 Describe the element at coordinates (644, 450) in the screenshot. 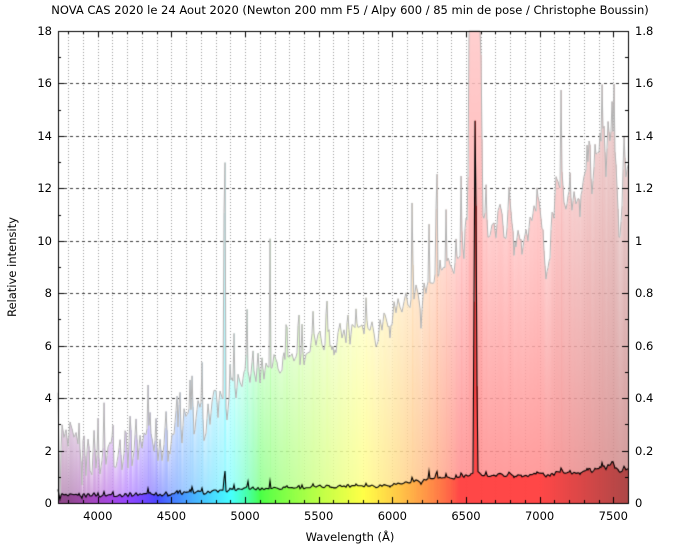

I see `y-right-axis-tick-label: 0.2` at that location.